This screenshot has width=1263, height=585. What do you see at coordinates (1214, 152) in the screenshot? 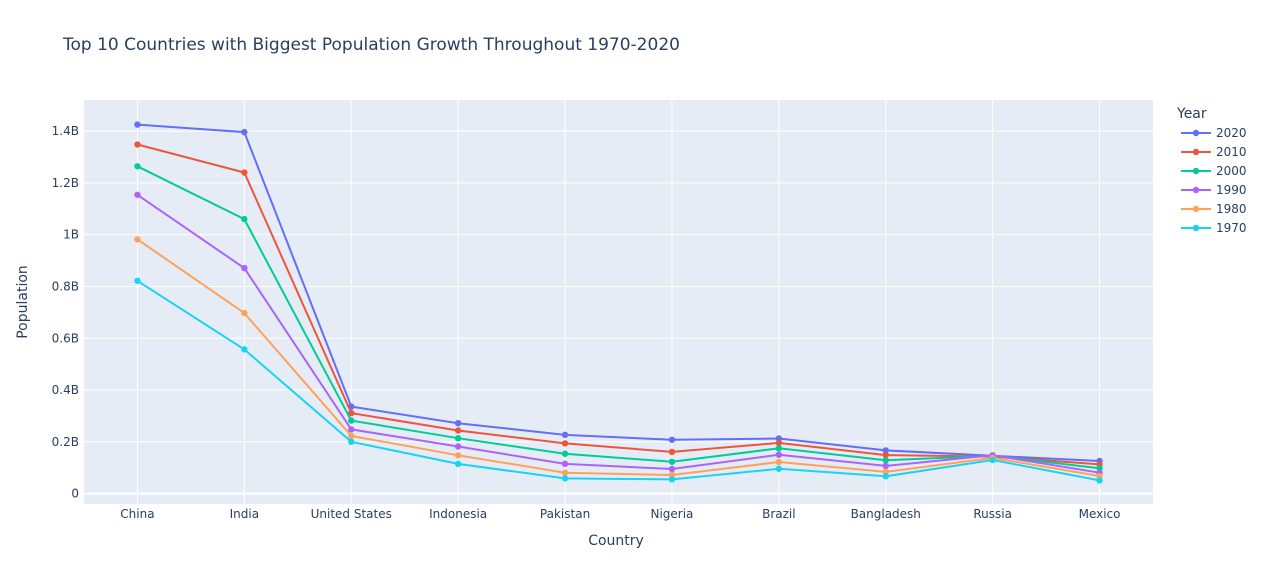
I see `legend-item-2010: 2010` at bounding box center [1214, 152].